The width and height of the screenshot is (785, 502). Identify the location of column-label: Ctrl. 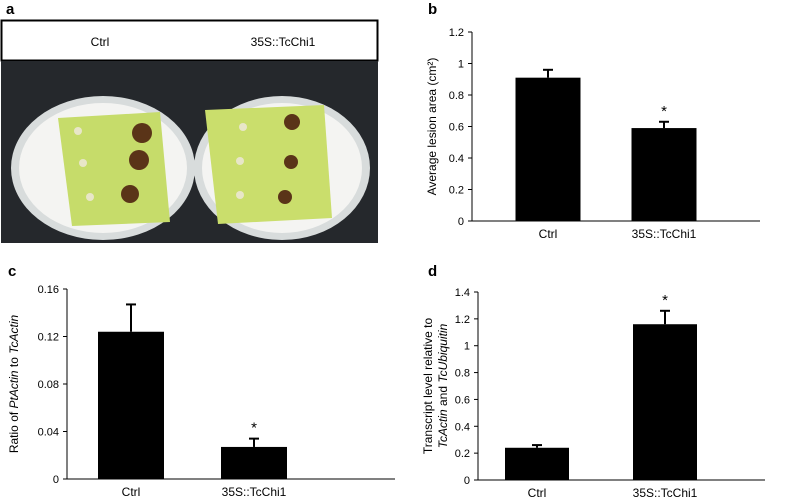
(100, 42).